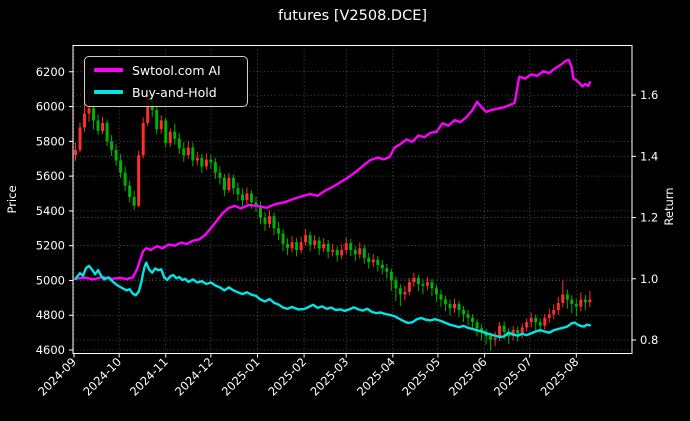 Image resolution: width=690 pixels, height=421 pixels. I want to click on buyhold-line-swatch, so click(108, 92).